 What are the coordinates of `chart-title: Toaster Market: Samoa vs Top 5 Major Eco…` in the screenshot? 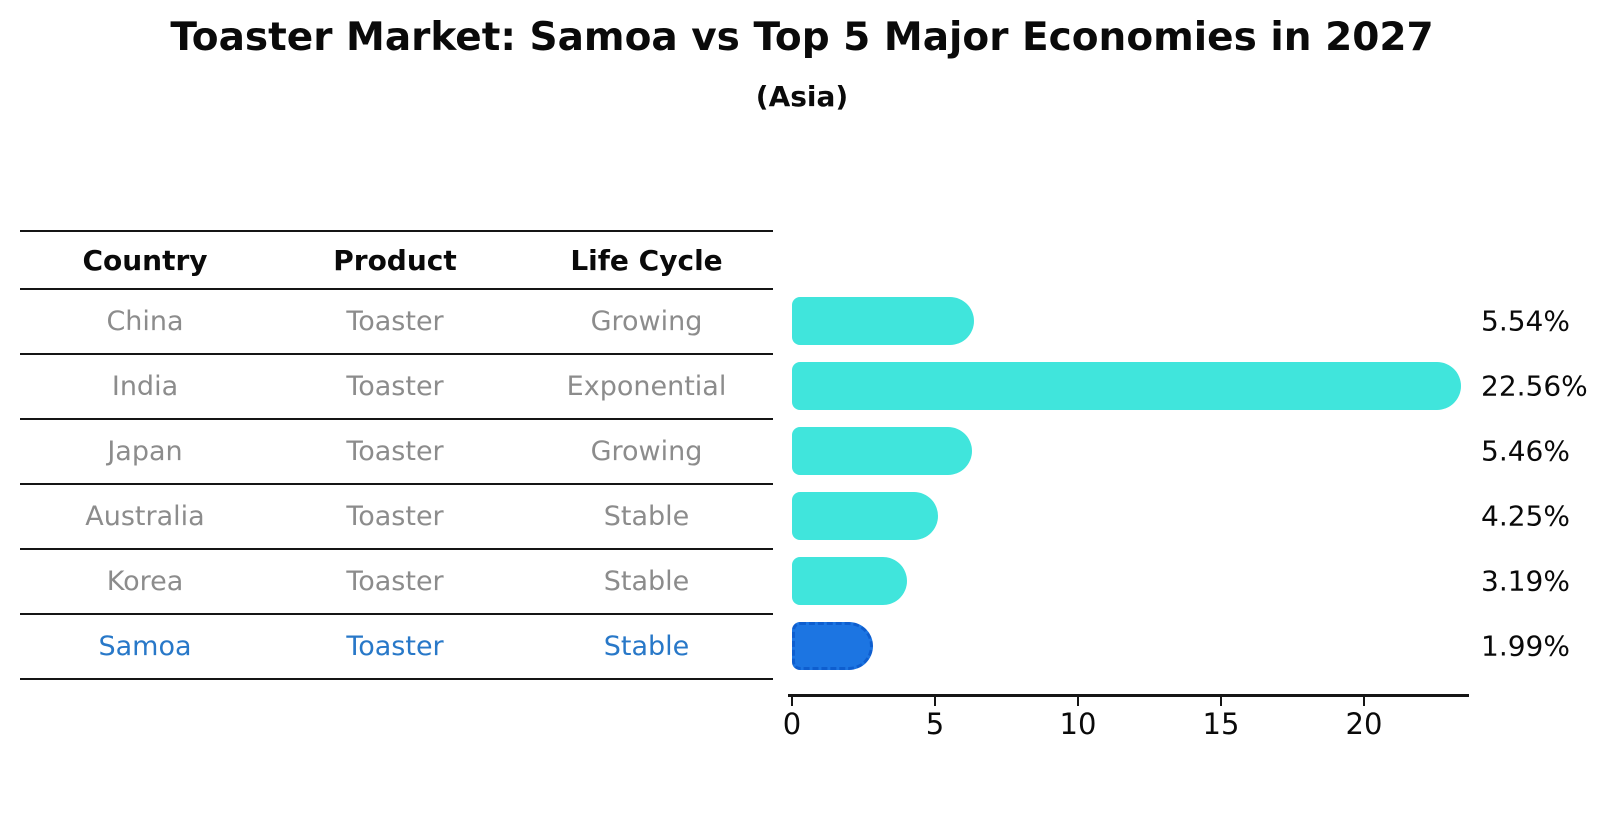 It's located at (802, 37).